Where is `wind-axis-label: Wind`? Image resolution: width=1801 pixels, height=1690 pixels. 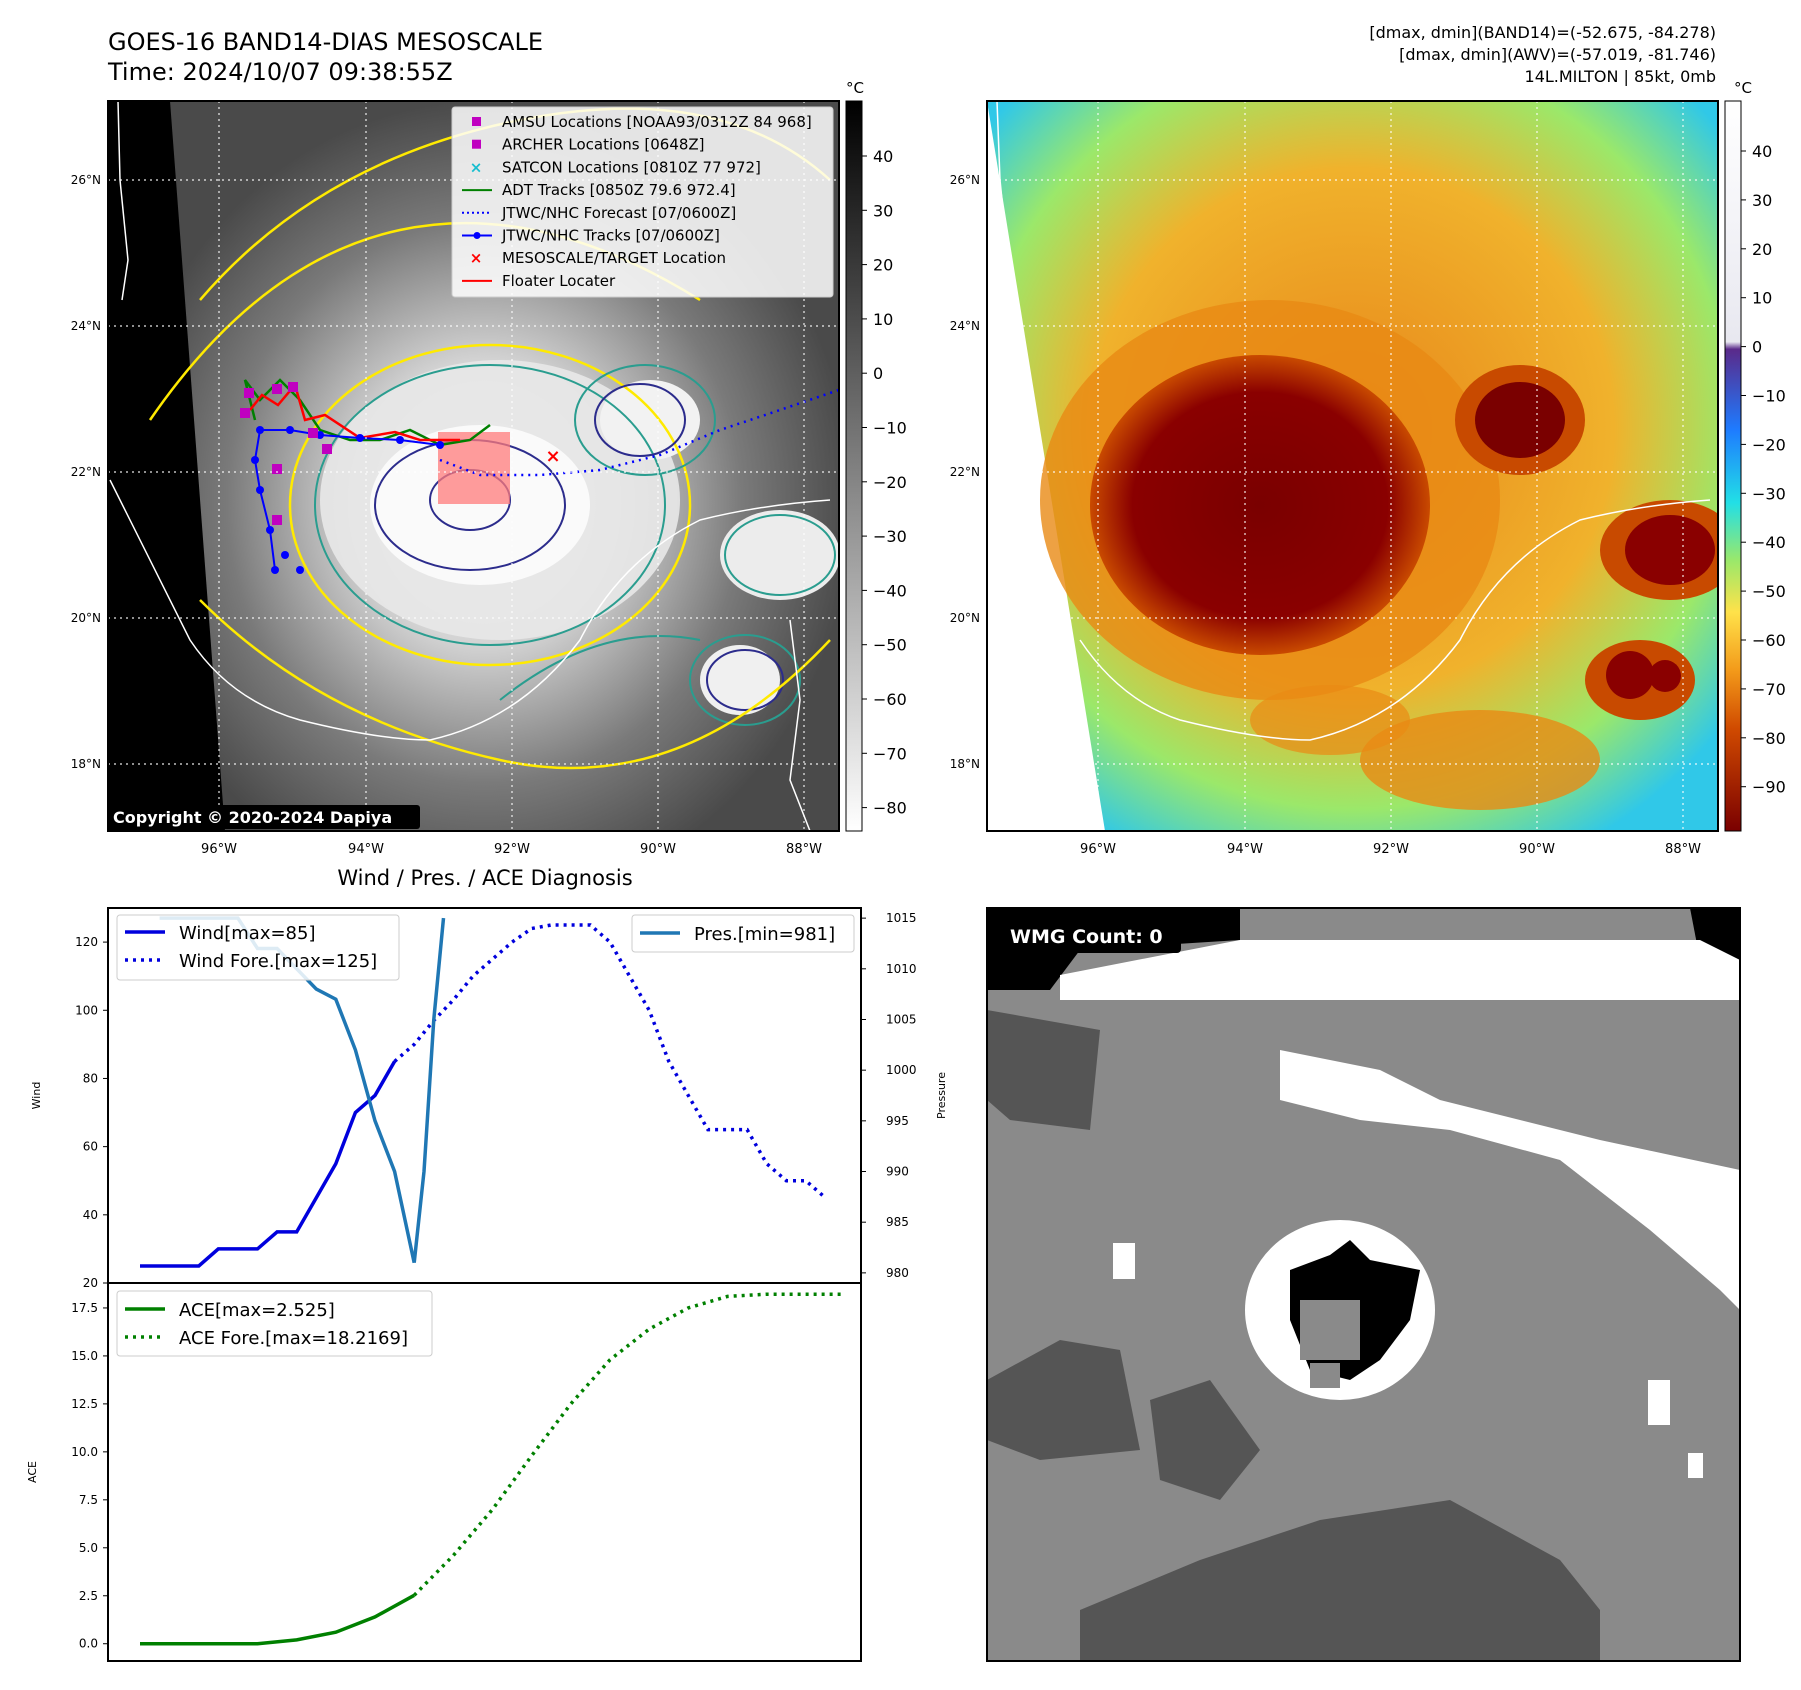 wind-axis-label: Wind is located at coordinates (36, 1096).